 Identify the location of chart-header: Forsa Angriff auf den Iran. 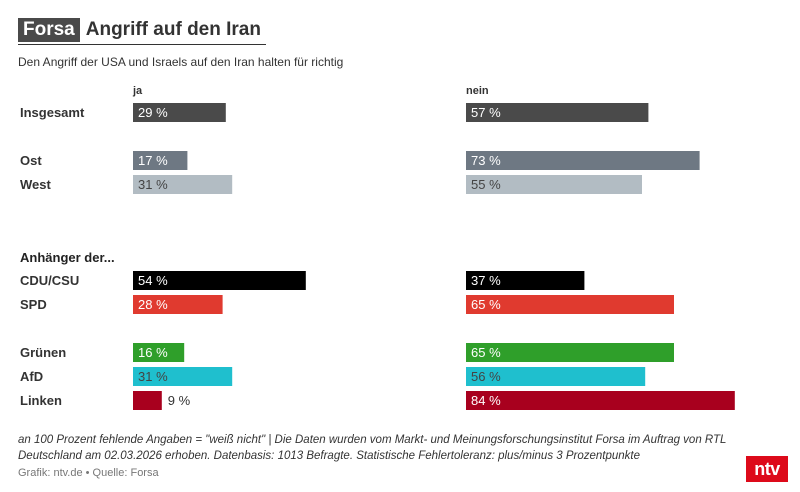
(142, 31).